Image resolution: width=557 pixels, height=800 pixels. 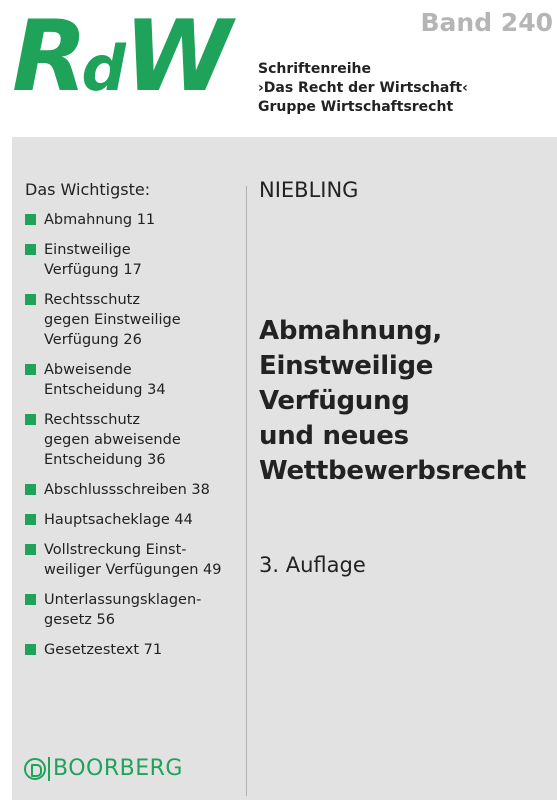 I want to click on contents-item-line: Gesetzestext 71, so click(x=103, y=650).